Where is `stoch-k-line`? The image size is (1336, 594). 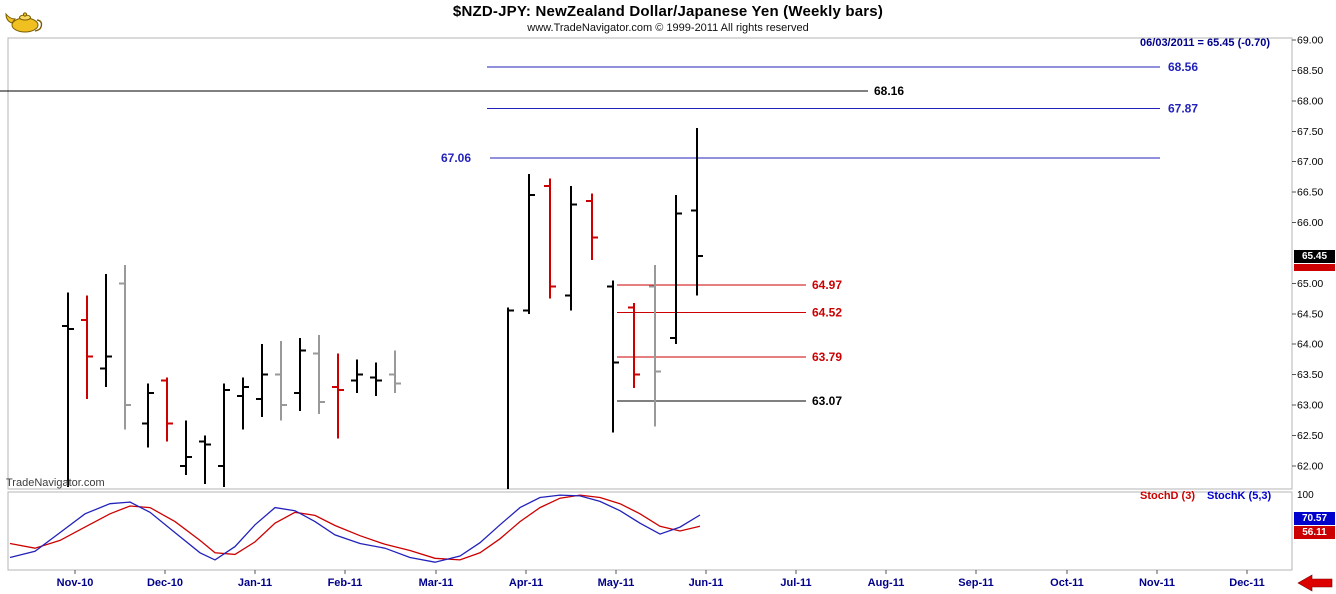 stoch-k-line is located at coordinates (355, 528).